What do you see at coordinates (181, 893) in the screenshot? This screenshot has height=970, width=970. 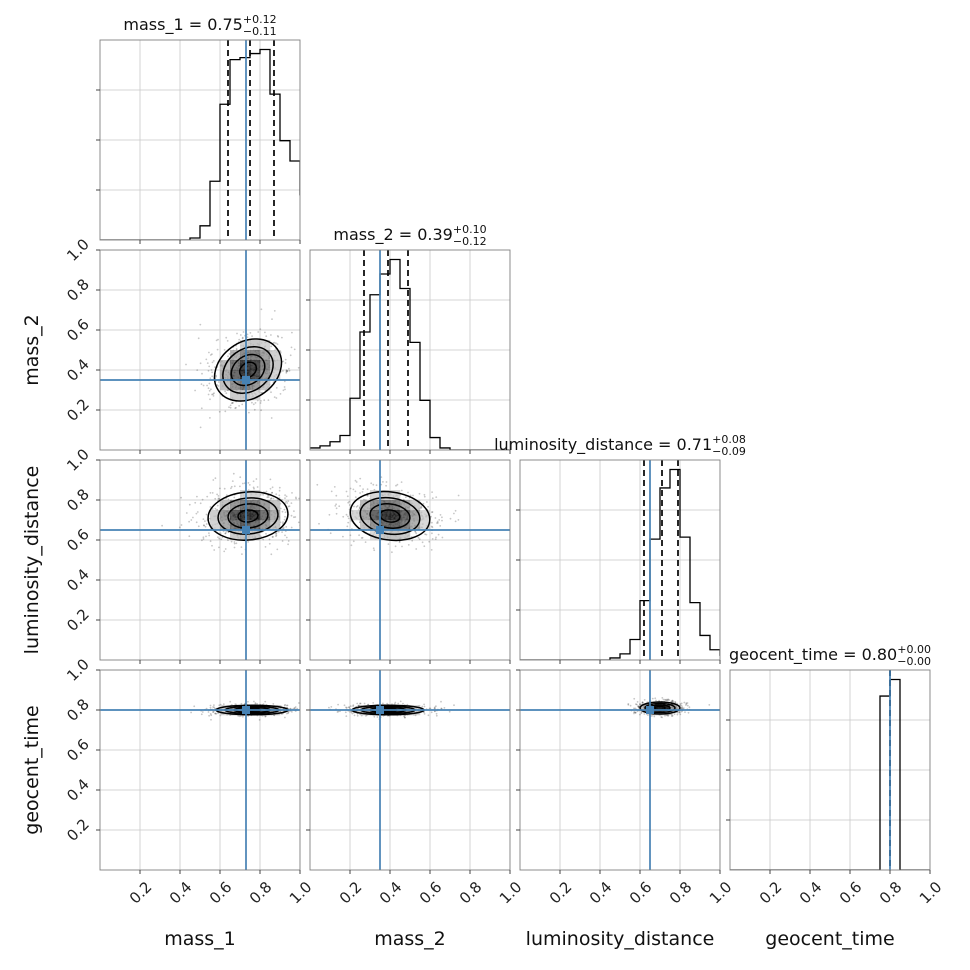 I see `x-tick-label: 0.4` at bounding box center [181, 893].